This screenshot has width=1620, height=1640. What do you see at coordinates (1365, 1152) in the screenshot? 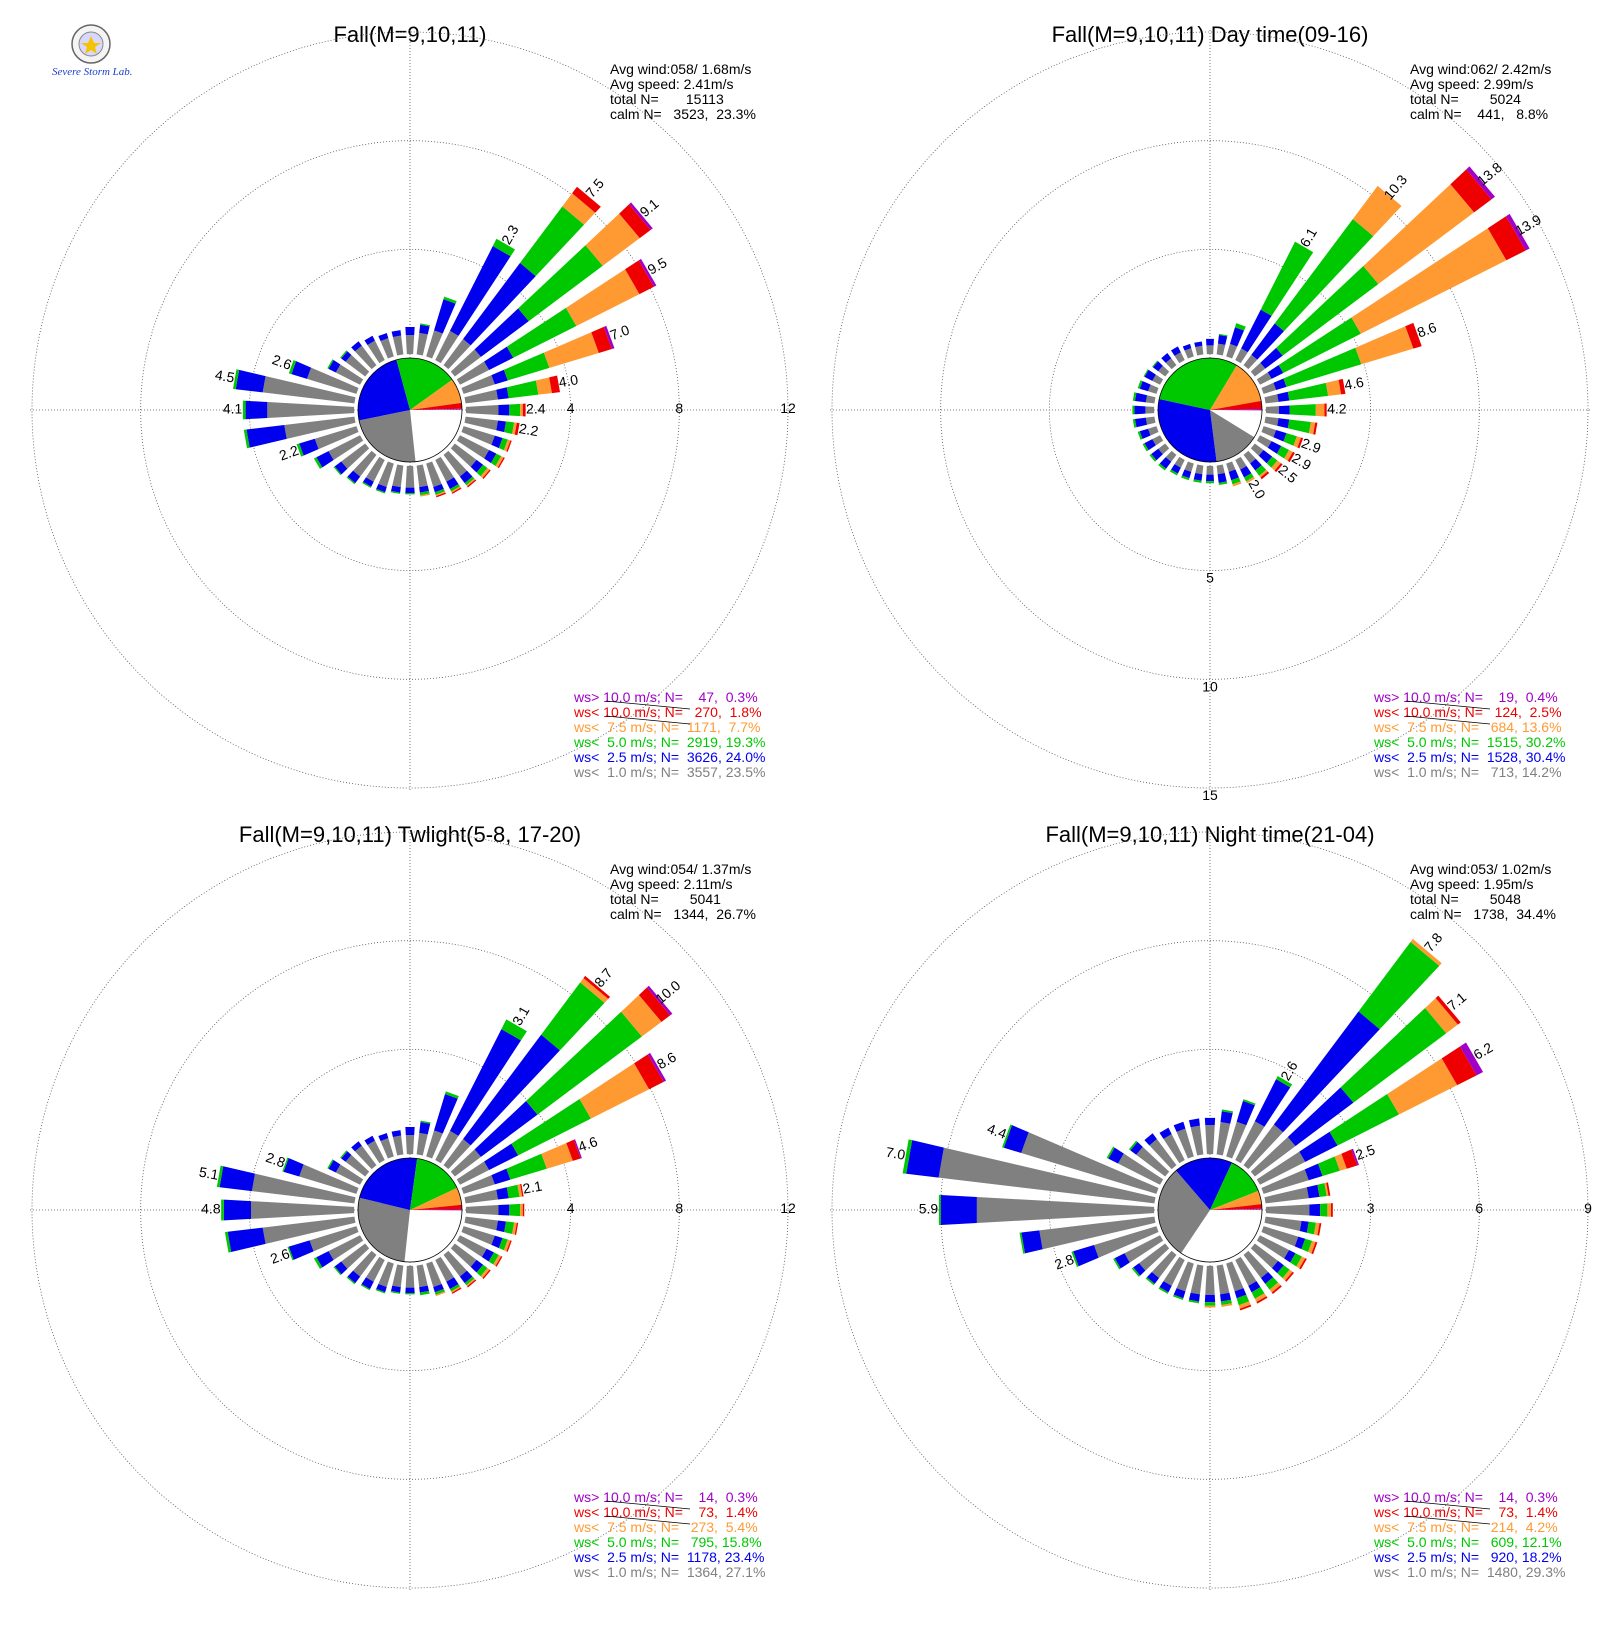
I see `bar-label: 2.5` at bounding box center [1365, 1152].